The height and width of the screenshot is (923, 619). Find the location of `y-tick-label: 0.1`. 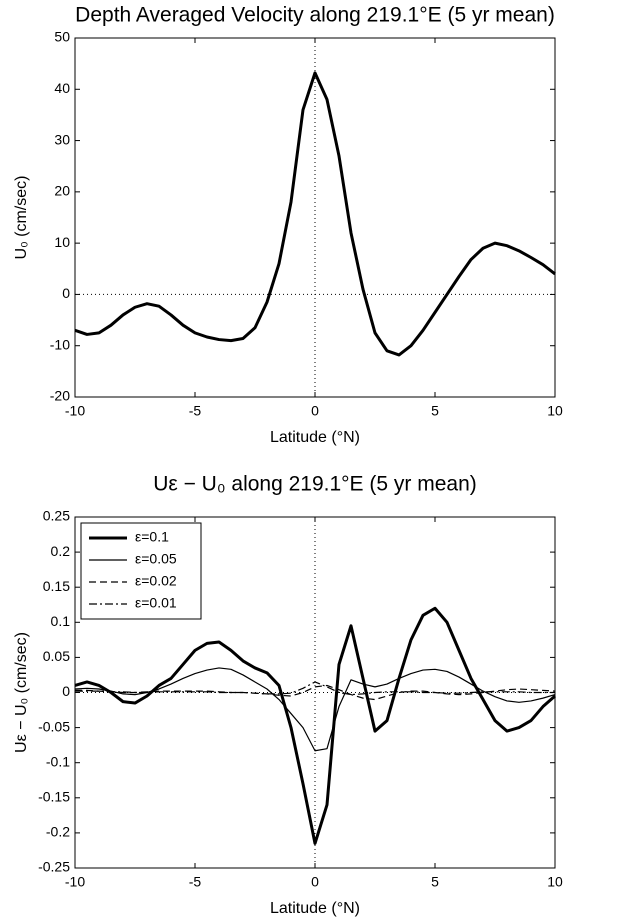

y-tick-label: 0.1 is located at coordinates (61, 621).